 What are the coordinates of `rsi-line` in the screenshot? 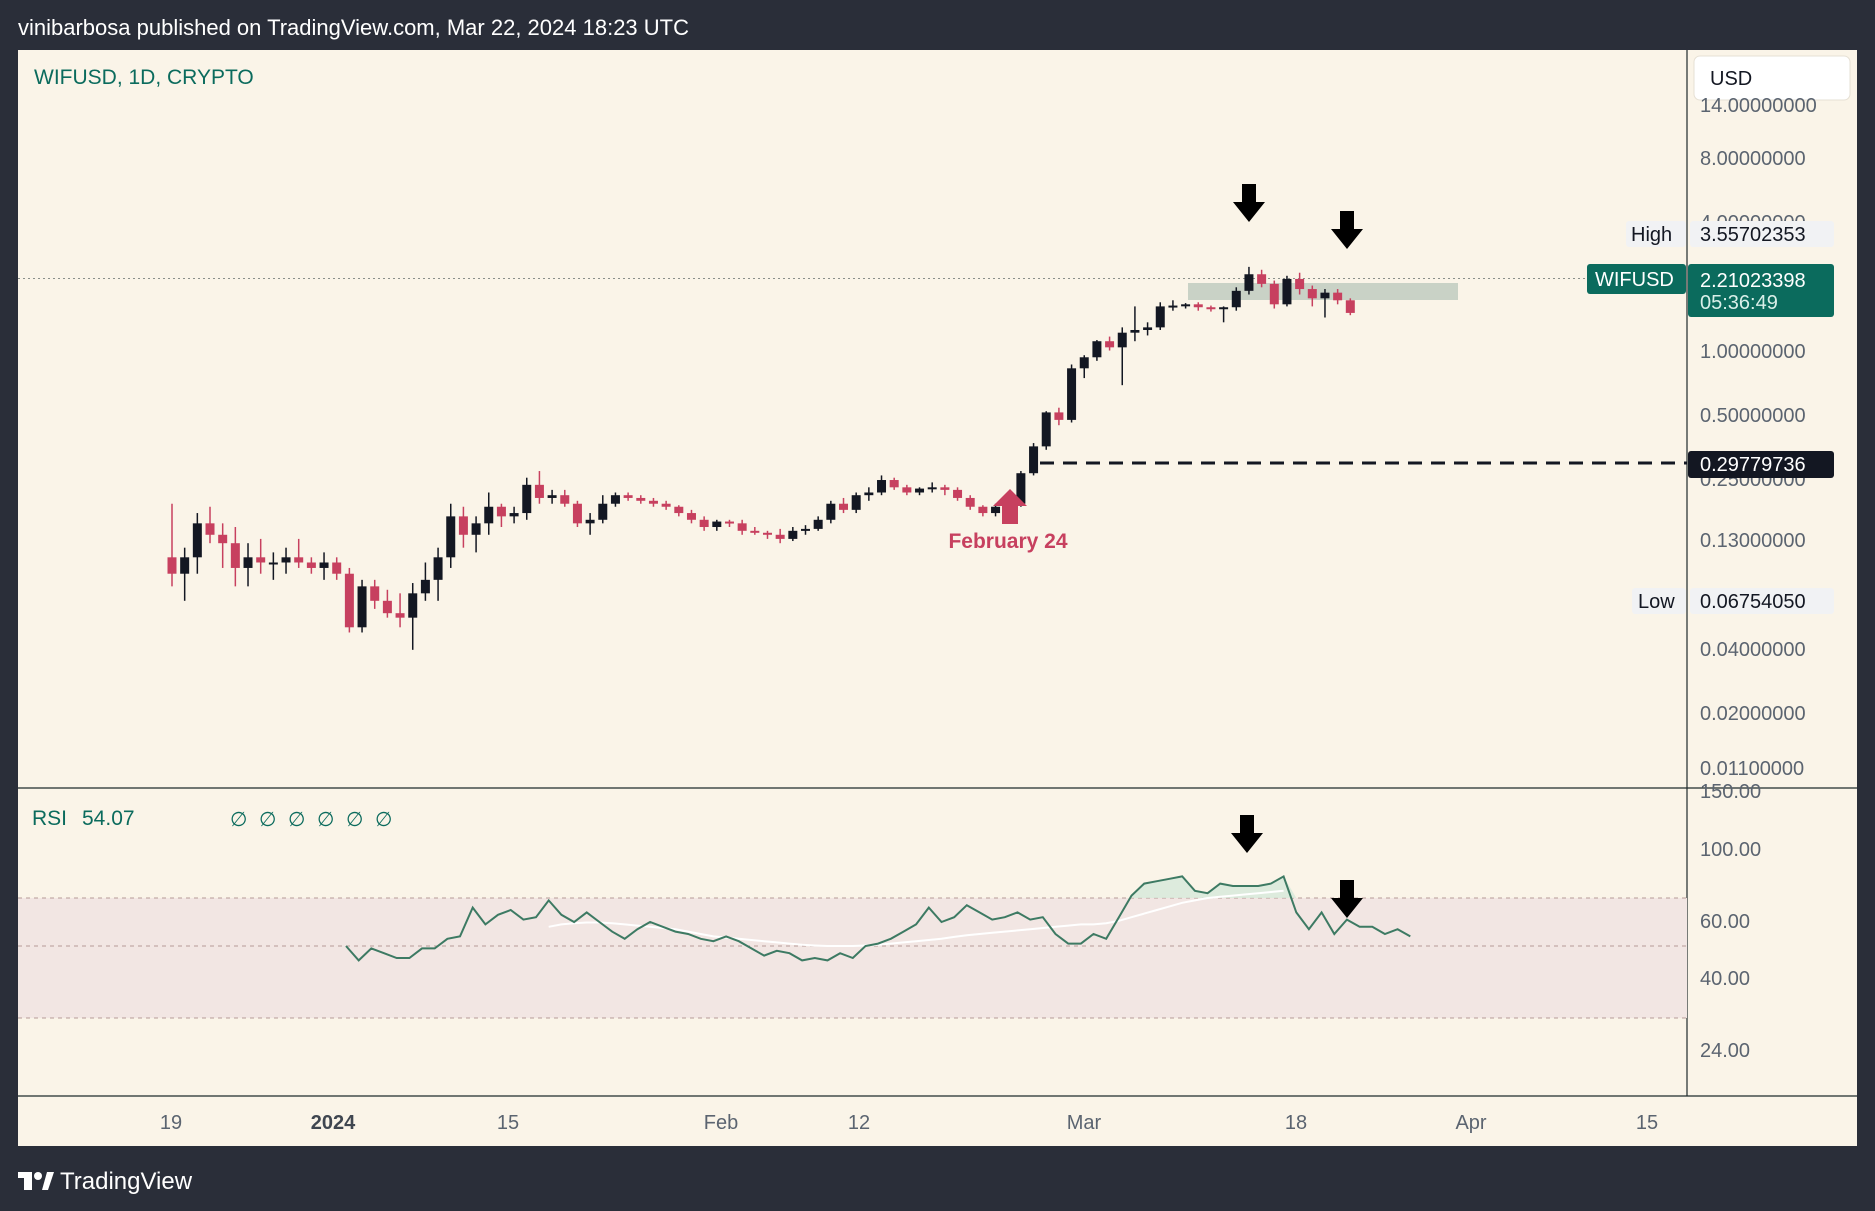 It's located at (878, 918).